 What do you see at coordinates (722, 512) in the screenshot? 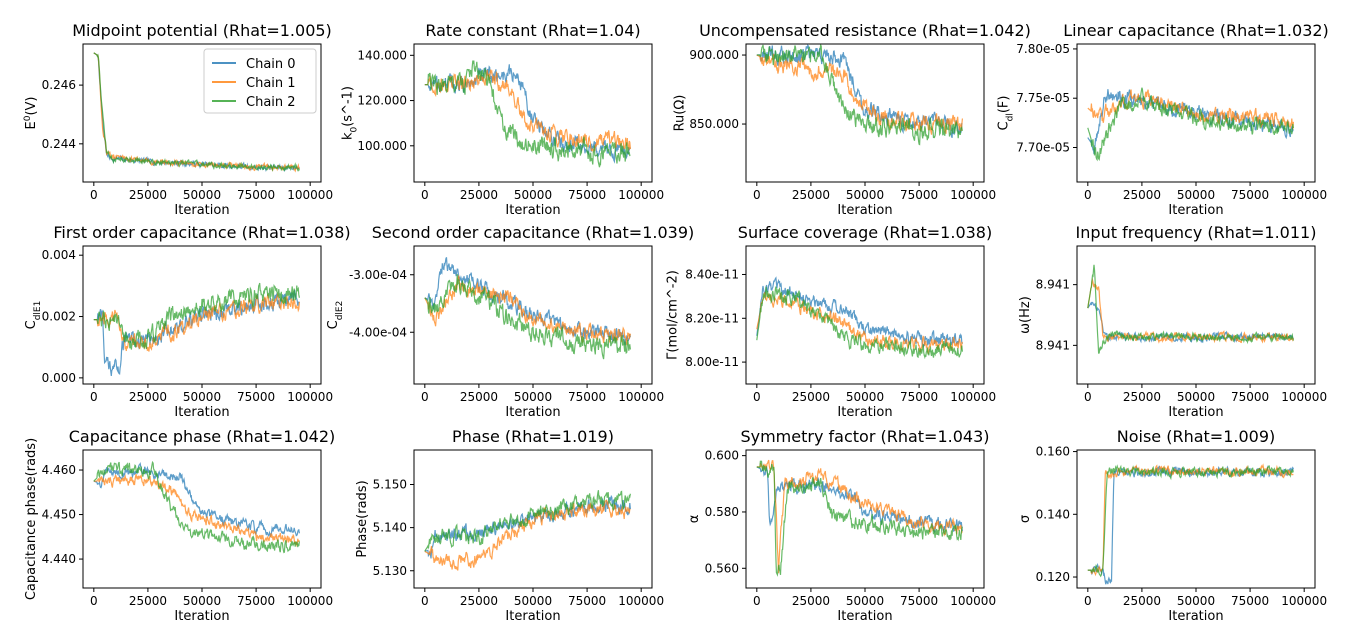
I see `y-tick-label: 0.580` at bounding box center [722, 512].